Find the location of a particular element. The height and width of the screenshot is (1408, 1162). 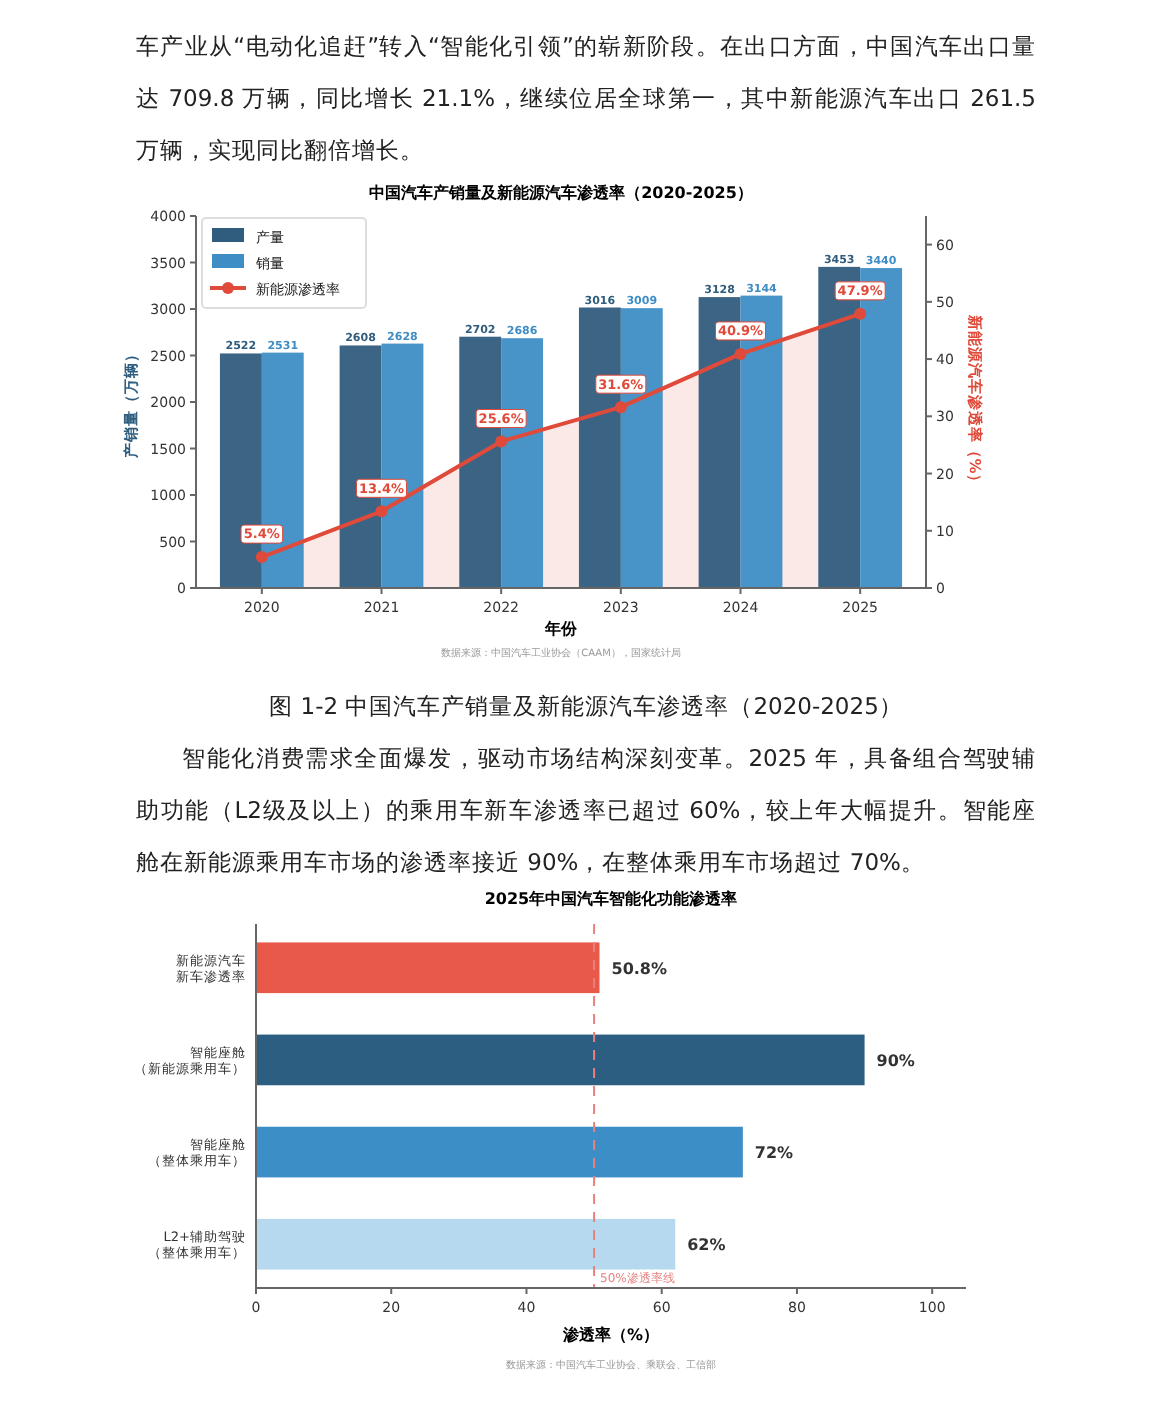

data-label: 72% is located at coordinates (774, 1153).